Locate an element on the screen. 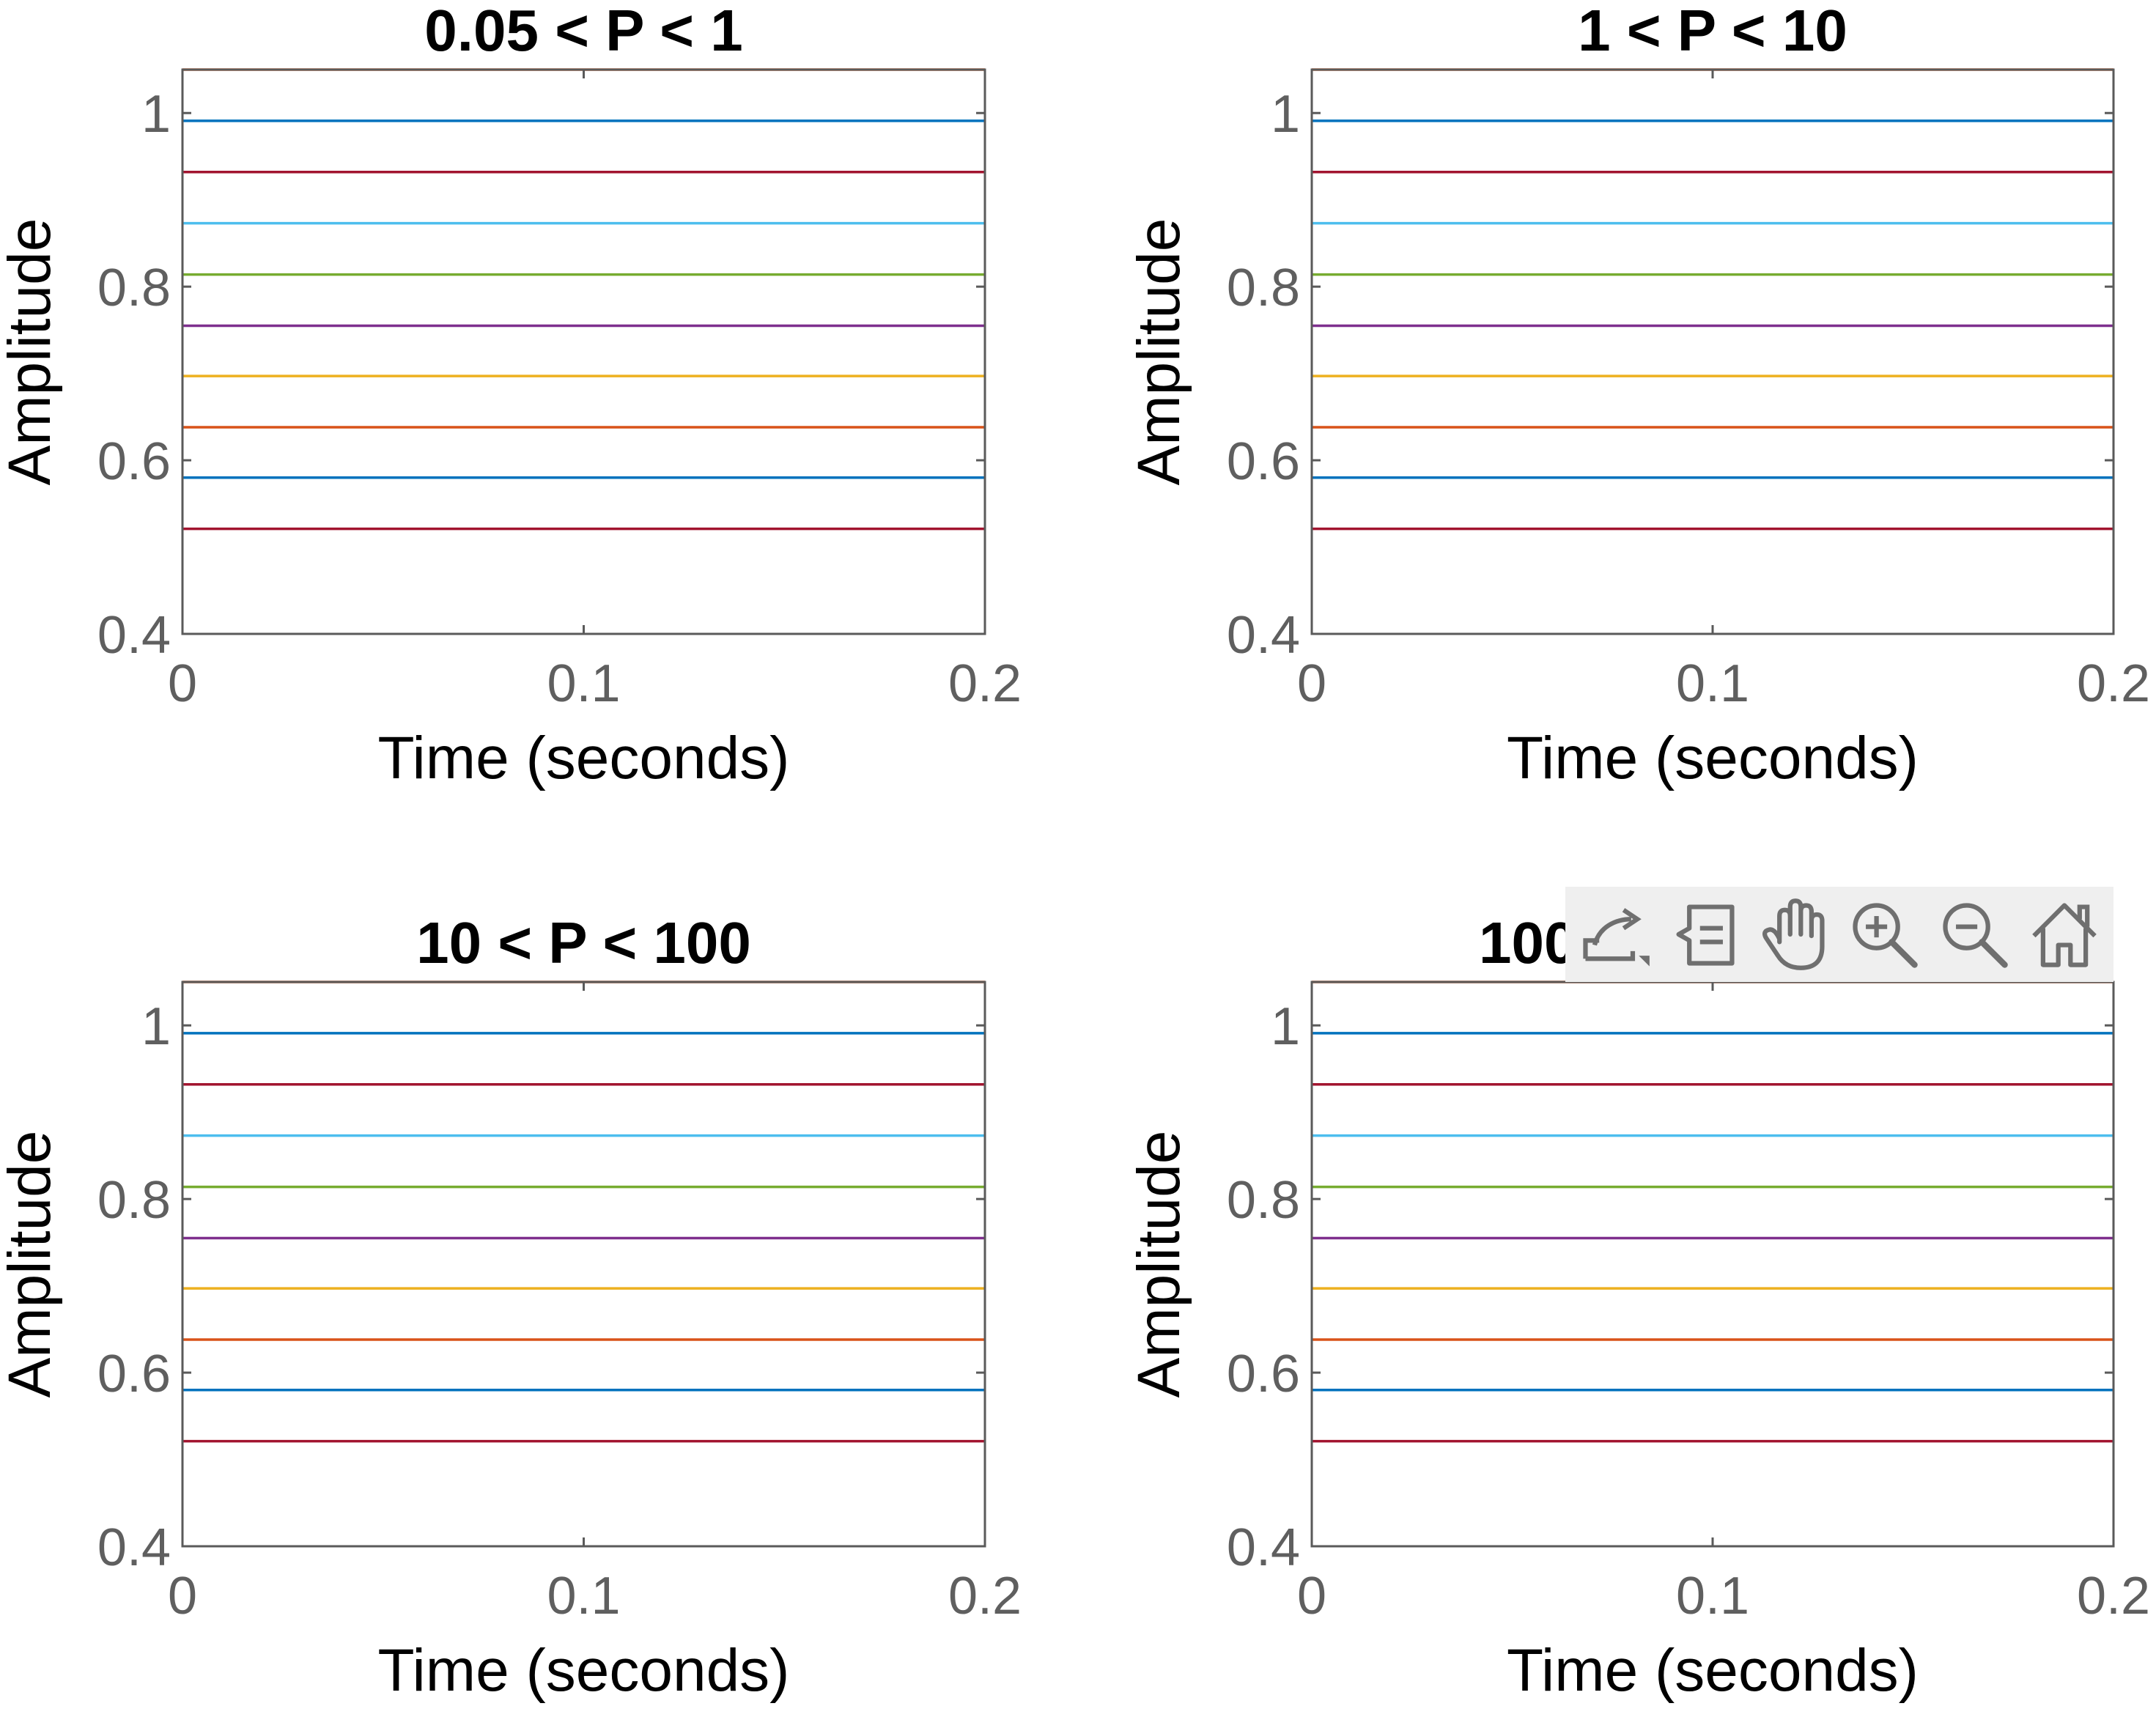 The image size is (2156, 1728). pan-button is located at coordinates (1794, 934).